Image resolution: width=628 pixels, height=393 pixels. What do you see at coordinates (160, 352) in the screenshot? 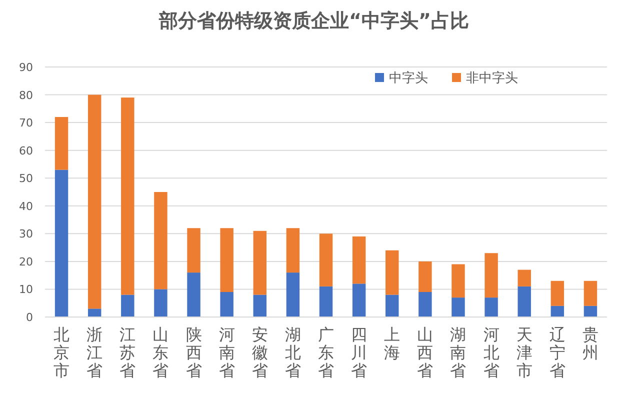
I see `x-tick-label: 山东省` at bounding box center [160, 352].